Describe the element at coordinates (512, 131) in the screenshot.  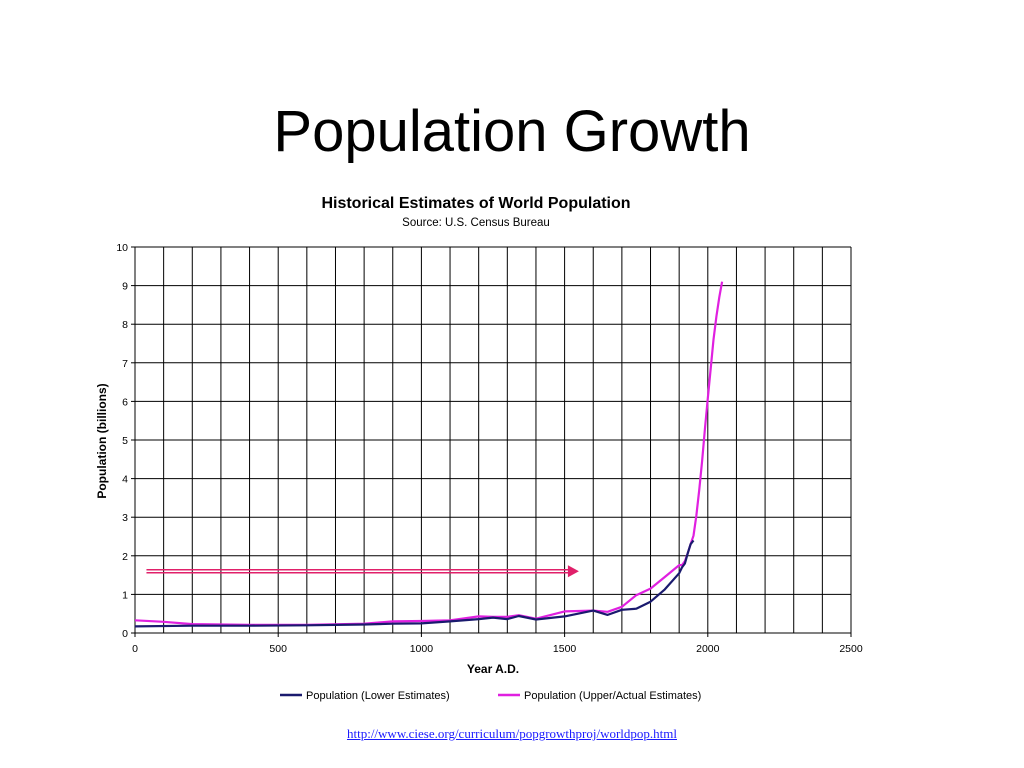
I see `slide-title: Population Growth` at that location.